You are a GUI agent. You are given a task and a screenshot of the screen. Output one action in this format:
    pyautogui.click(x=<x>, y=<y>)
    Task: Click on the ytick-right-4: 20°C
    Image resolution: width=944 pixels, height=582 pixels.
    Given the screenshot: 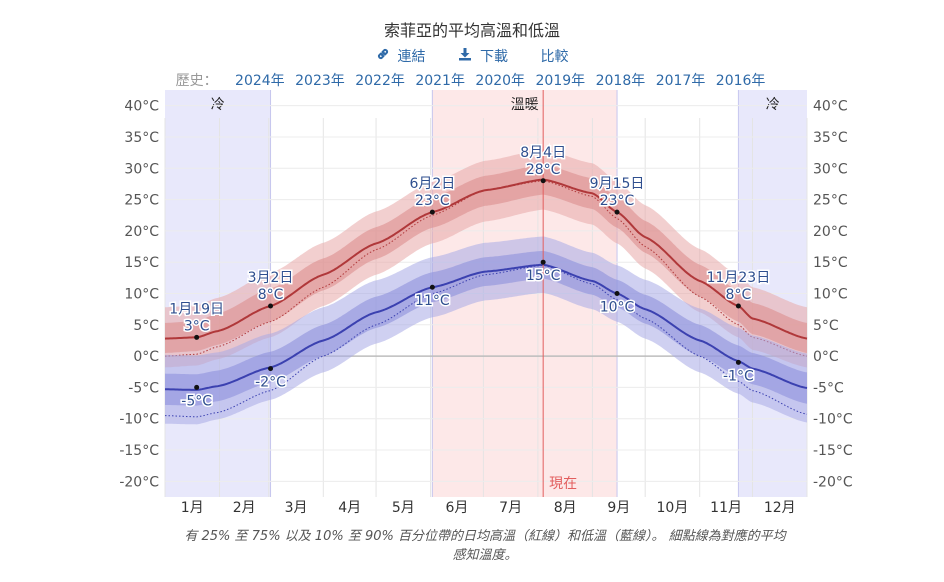 What is the action you would take?
    pyautogui.click(x=830, y=232)
    